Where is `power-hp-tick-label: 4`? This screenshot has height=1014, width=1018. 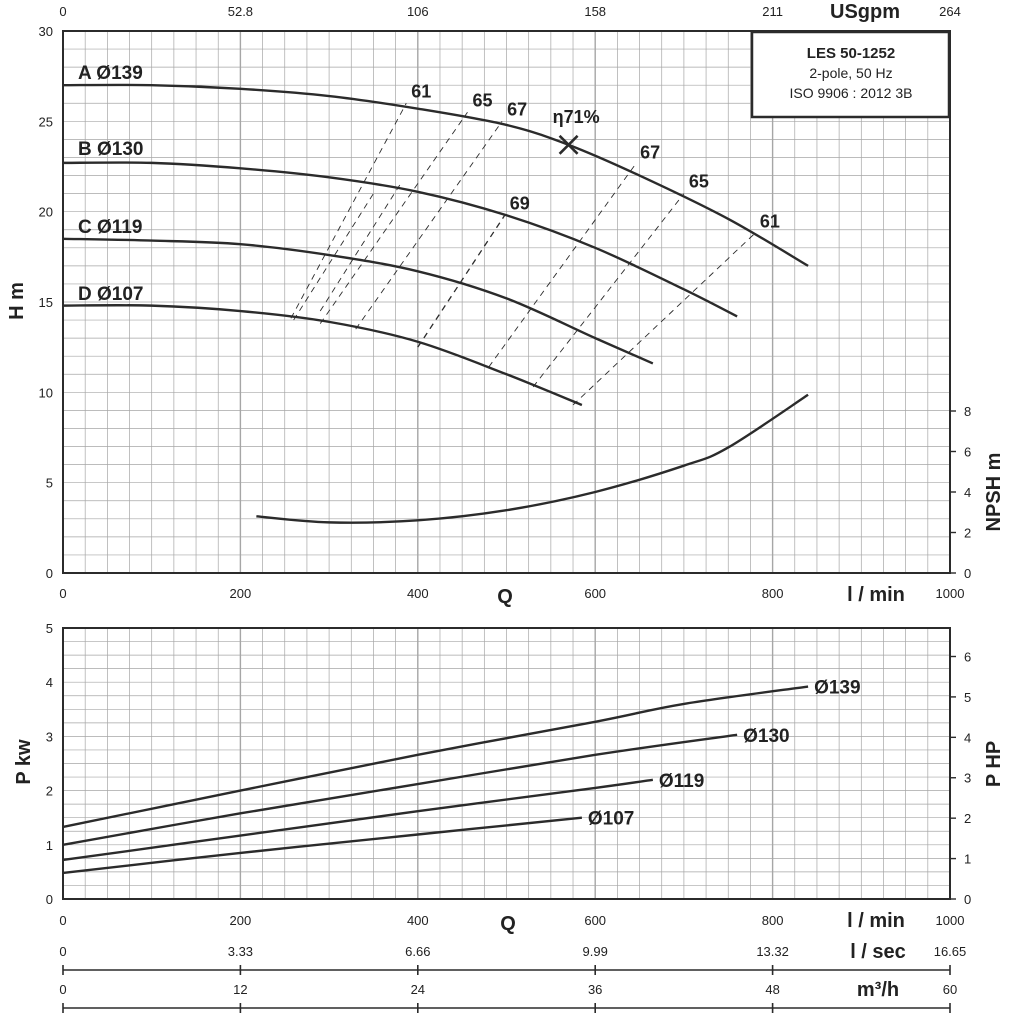
power-hp-tick-label: 4 is located at coordinates (967, 737).